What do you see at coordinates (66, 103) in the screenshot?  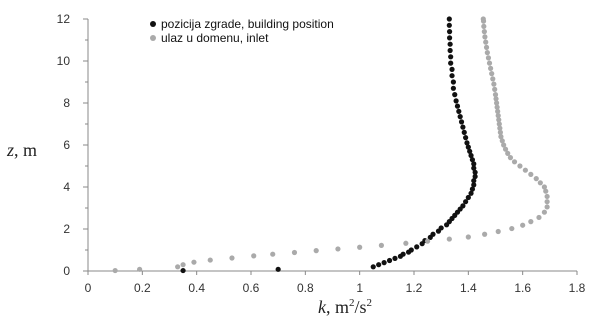 I see `y-tick-label: 8` at bounding box center [66, 103].